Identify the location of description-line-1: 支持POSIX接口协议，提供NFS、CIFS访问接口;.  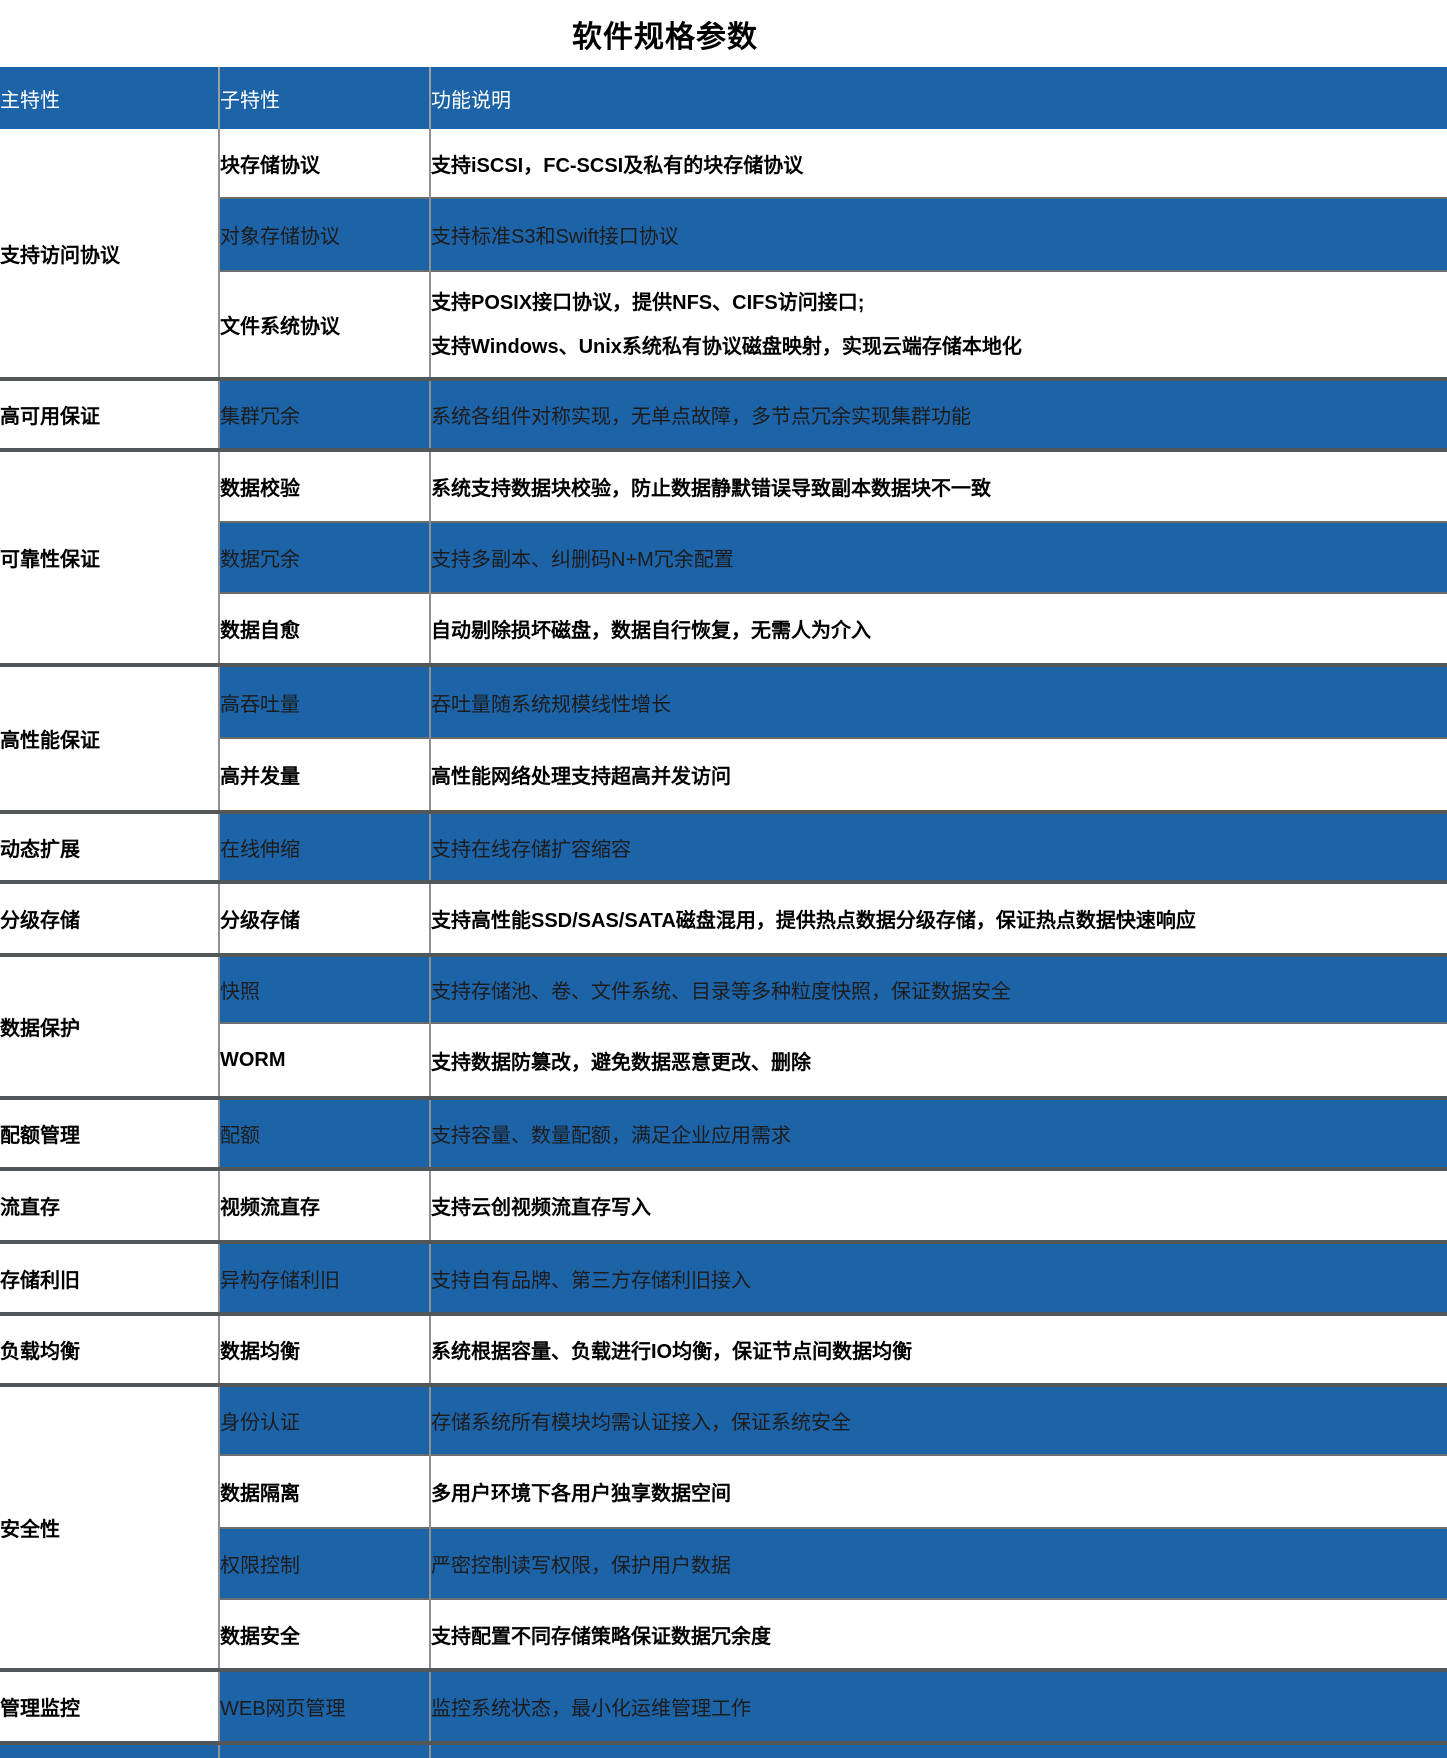
(648, 302).